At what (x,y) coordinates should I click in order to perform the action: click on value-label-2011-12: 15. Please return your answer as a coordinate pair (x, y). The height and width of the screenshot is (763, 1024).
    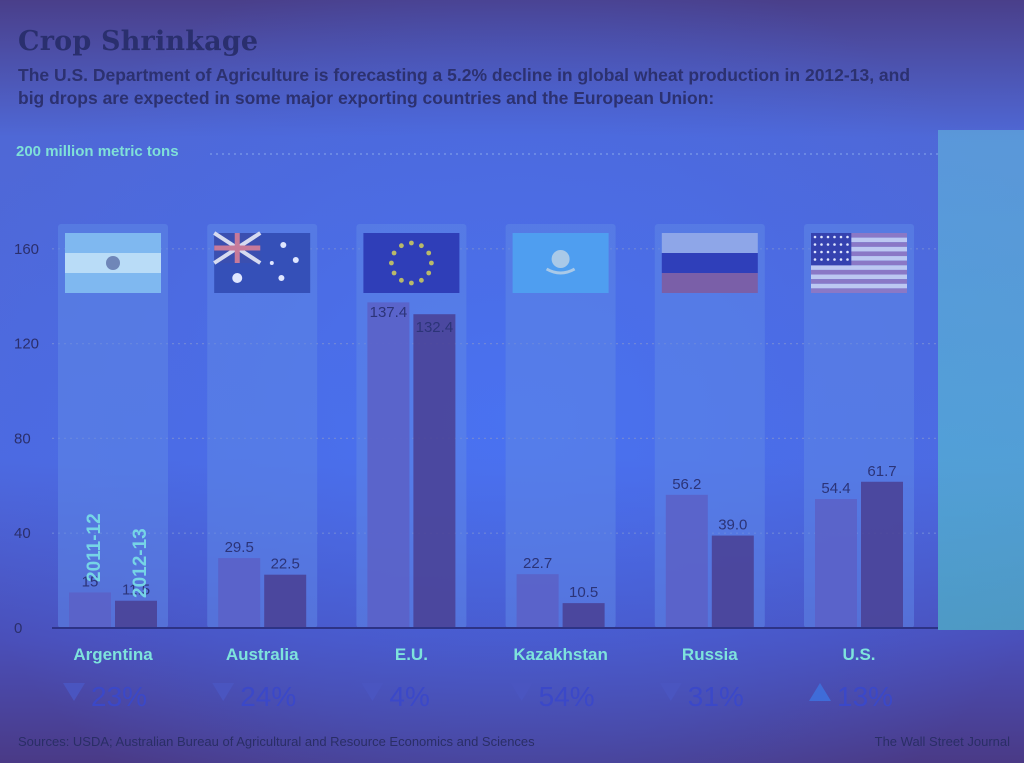
    Looking at the image, I should click on (90, 581).